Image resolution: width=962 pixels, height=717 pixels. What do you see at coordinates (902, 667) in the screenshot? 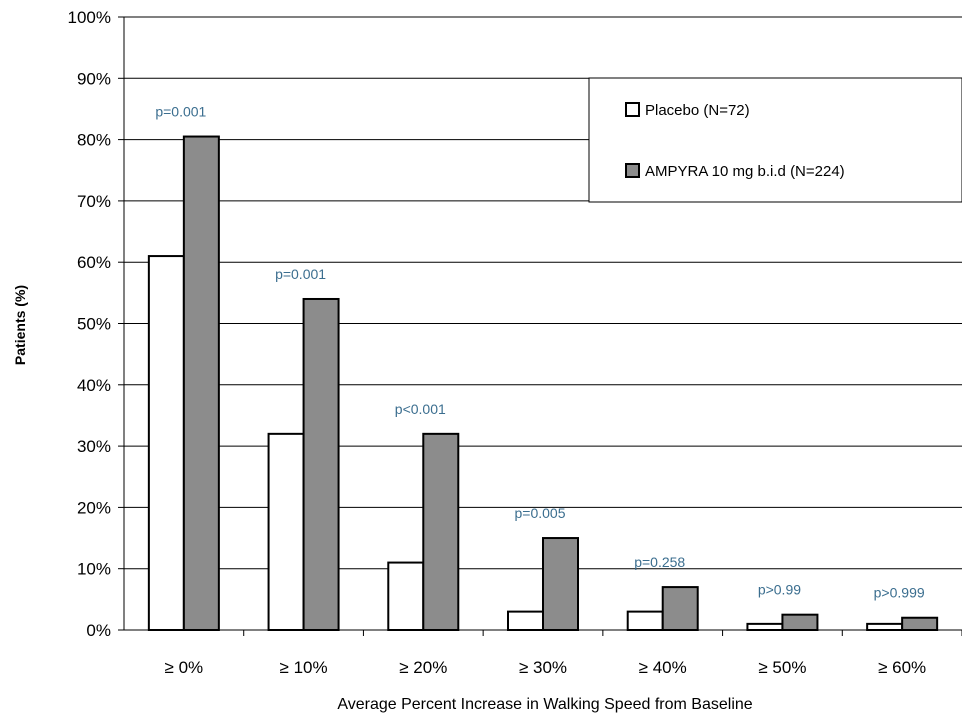
I see `x-tick-label: ≥ 60%` at bounding box center [902, 667].